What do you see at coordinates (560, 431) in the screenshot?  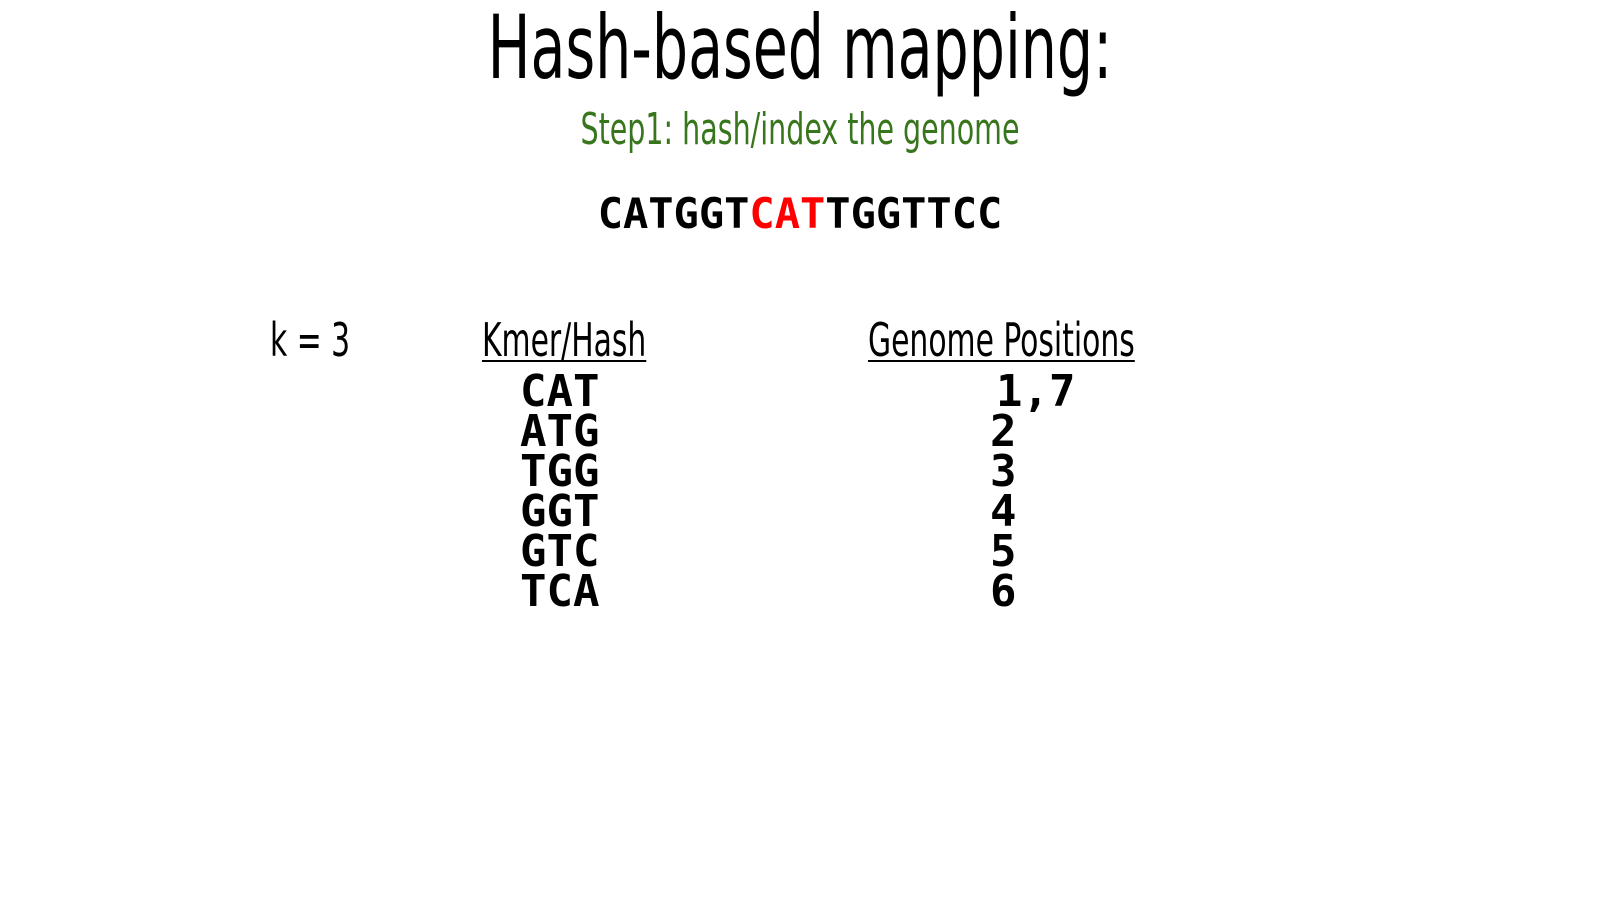 I see `kmer-cell: ATG` at bounding box center [560, 431].